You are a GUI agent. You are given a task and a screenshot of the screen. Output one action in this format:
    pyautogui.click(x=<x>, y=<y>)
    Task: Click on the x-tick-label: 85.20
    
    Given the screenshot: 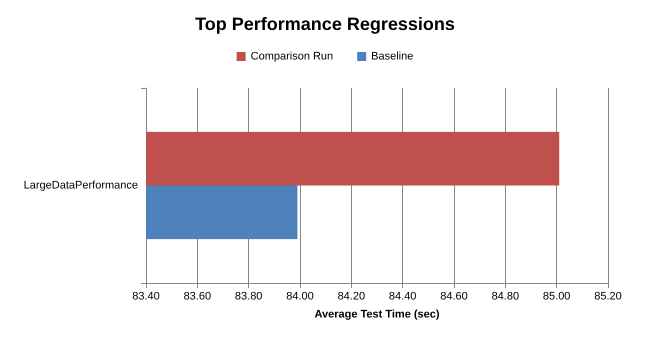 What is the action you would take?
    pyautogui.click(x=608, y=296)
    